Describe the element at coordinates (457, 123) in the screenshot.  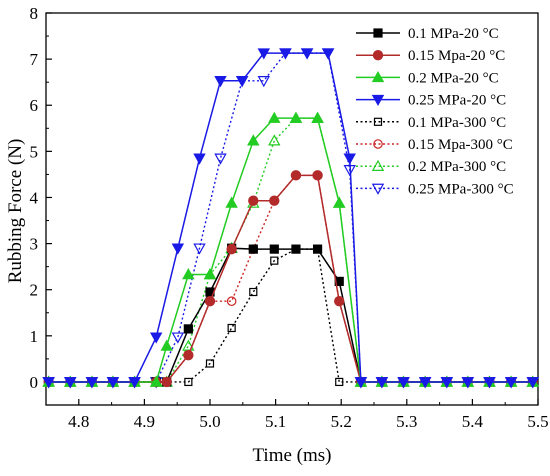
I see `legend-label: 0.1 MPa-300 °C` at that location.